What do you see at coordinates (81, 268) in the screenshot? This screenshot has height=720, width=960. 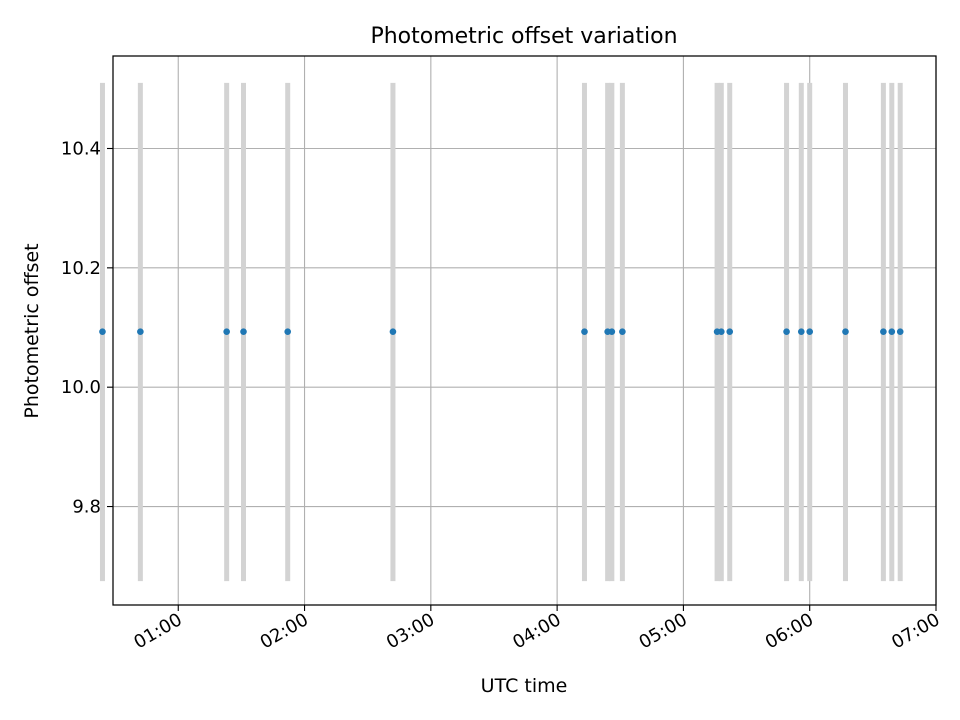 I see `y-tick-label: 10.2` at bounding box center [81, 268].